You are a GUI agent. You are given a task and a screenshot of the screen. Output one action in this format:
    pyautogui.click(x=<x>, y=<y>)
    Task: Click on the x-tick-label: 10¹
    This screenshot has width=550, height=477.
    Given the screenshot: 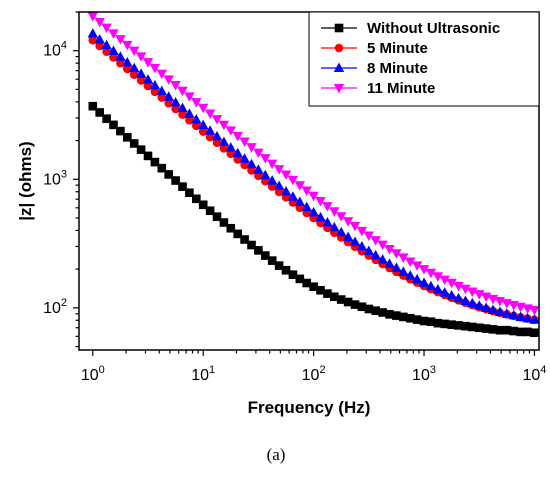 What is the action you would take?
    pyautogui.click(x=203, y=374)
    